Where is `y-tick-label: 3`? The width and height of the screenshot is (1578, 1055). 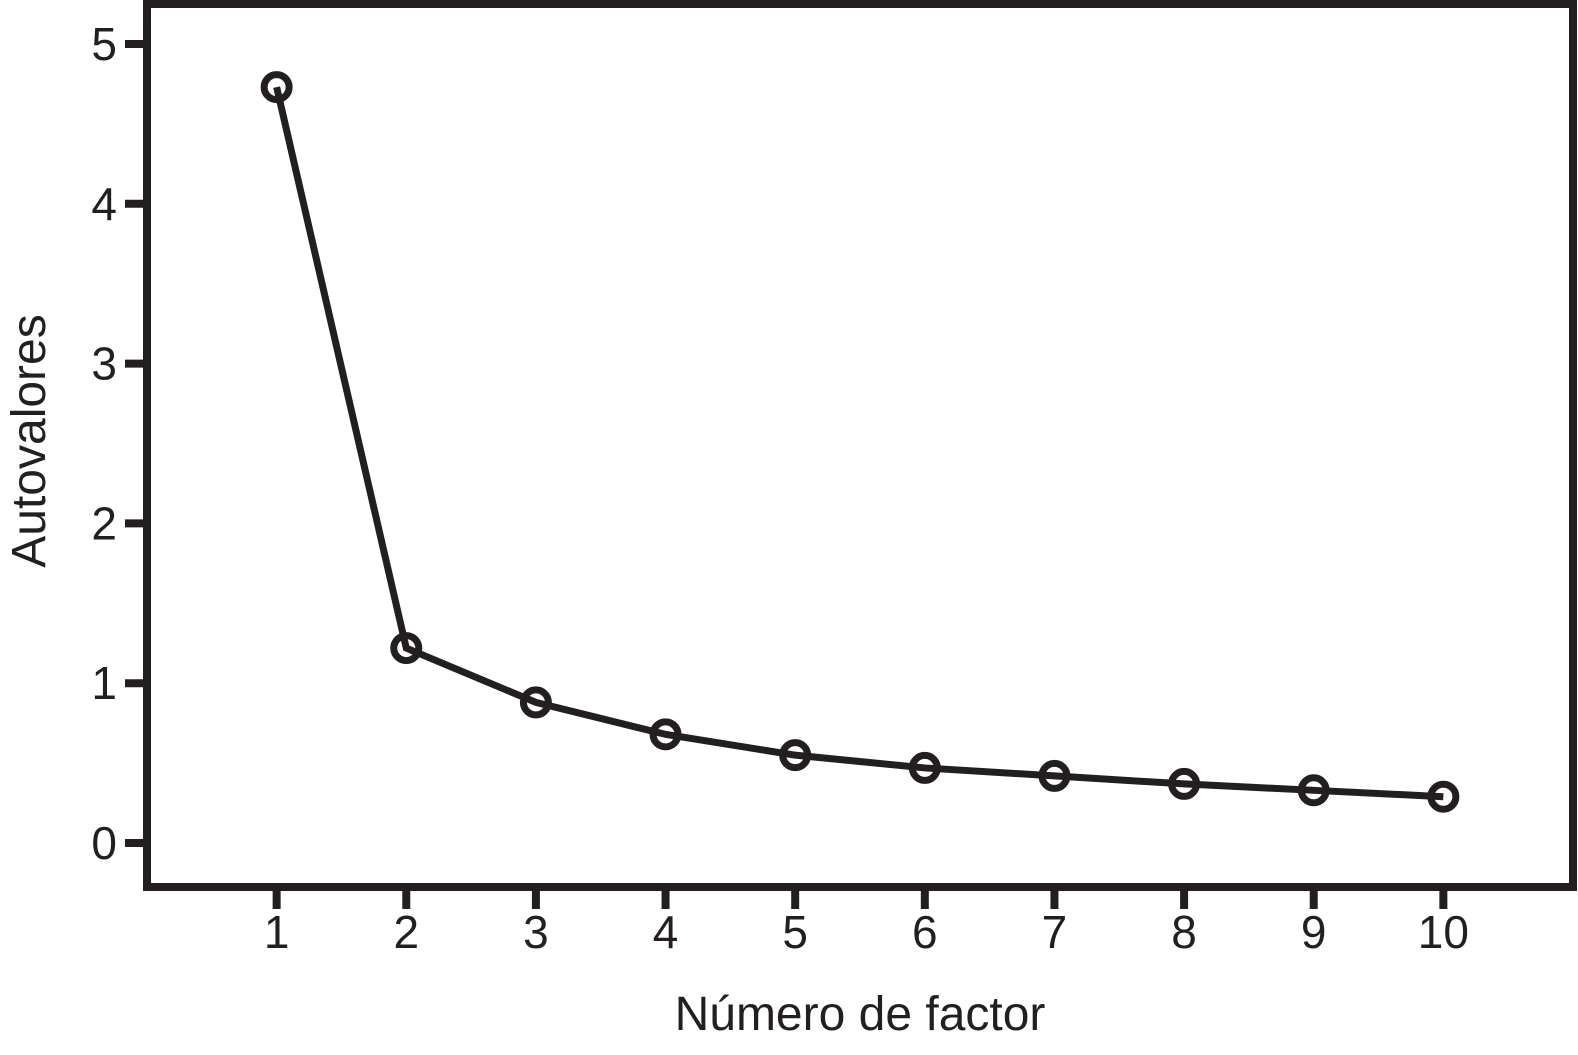
y-tick-label: 3 is located at coordinates (104, 364).